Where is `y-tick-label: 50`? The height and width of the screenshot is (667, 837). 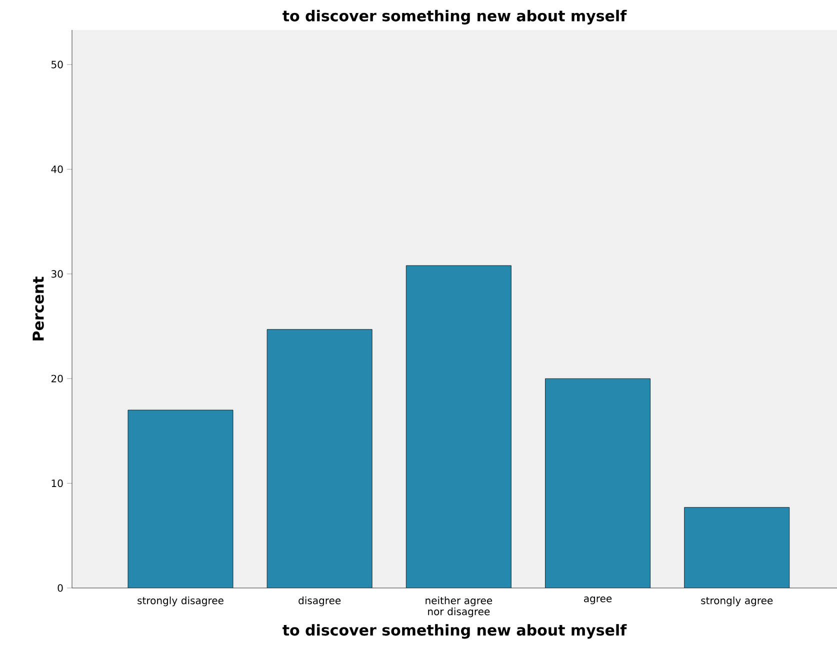
y-tick-label: 50 is located at coordinates (57, 64).